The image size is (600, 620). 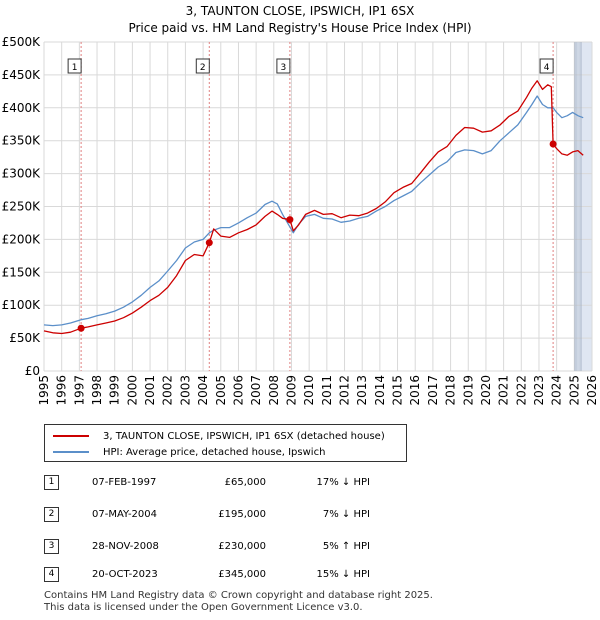 I want to click on y-tick-label: £400K, so click(x=22, y=108).